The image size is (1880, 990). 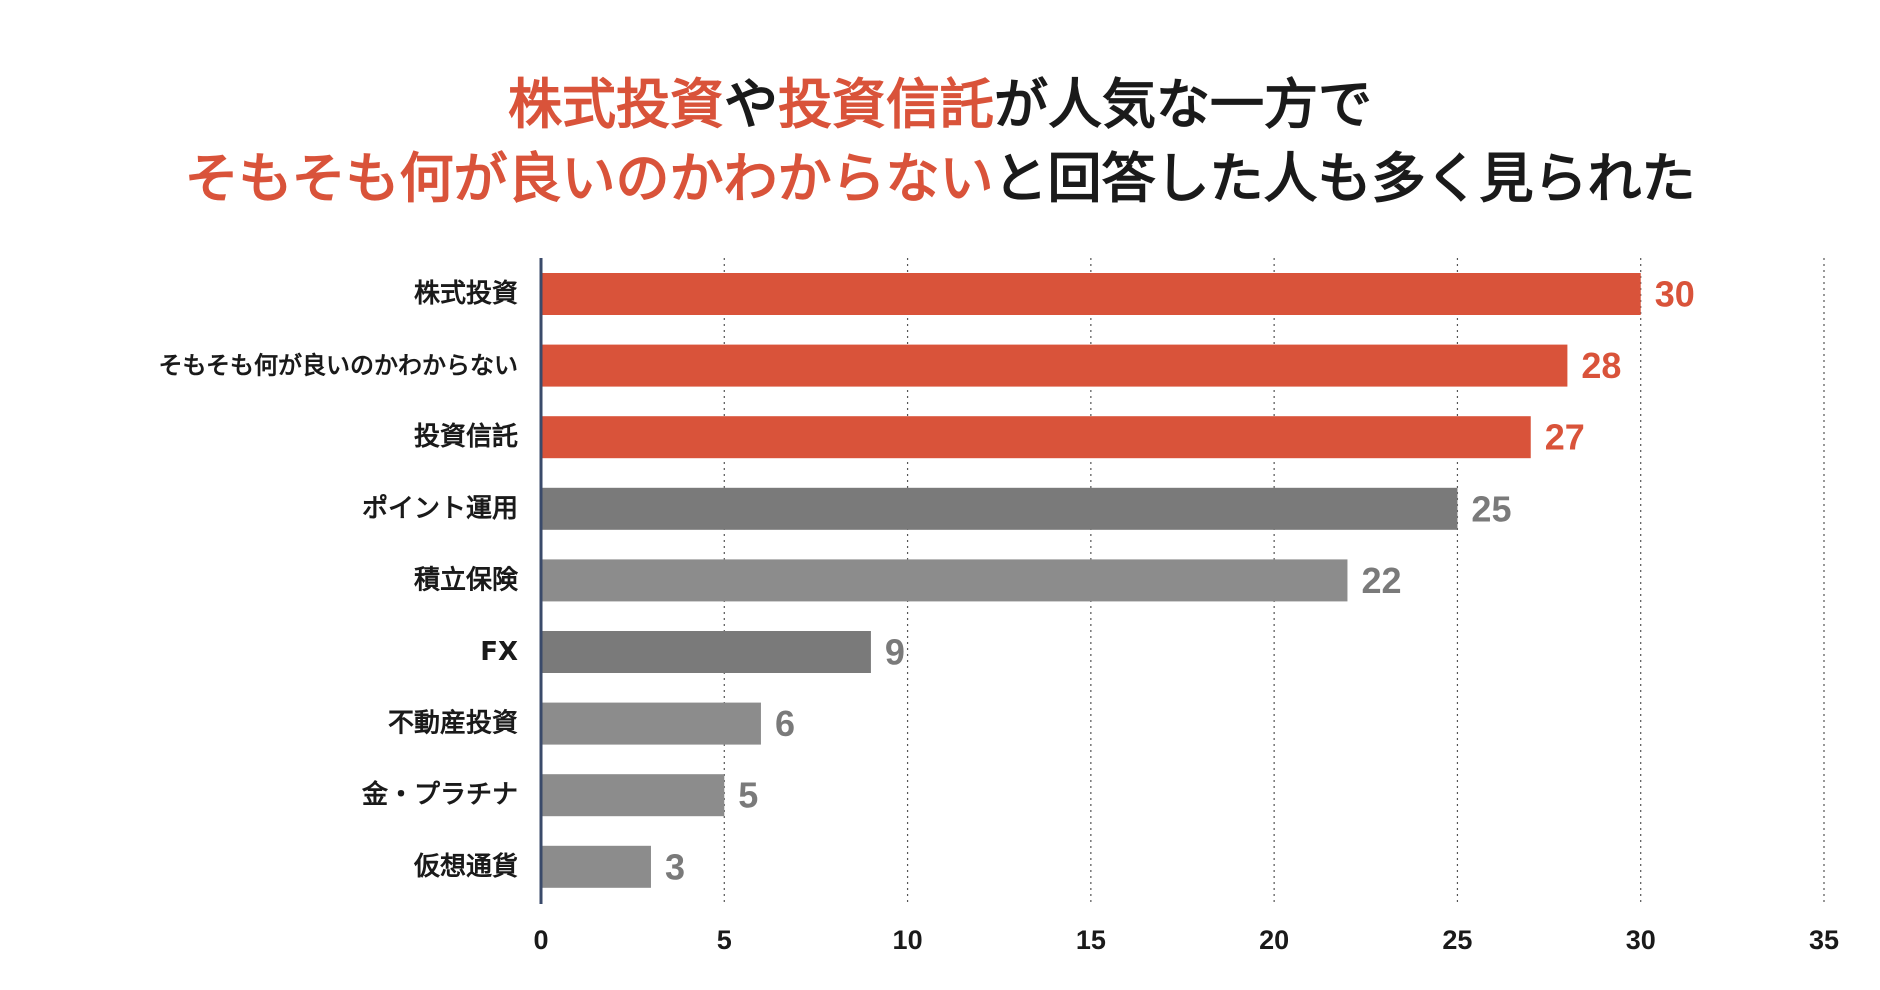 I want to click on category-label: 積立保険, so click(x=466, y=579).